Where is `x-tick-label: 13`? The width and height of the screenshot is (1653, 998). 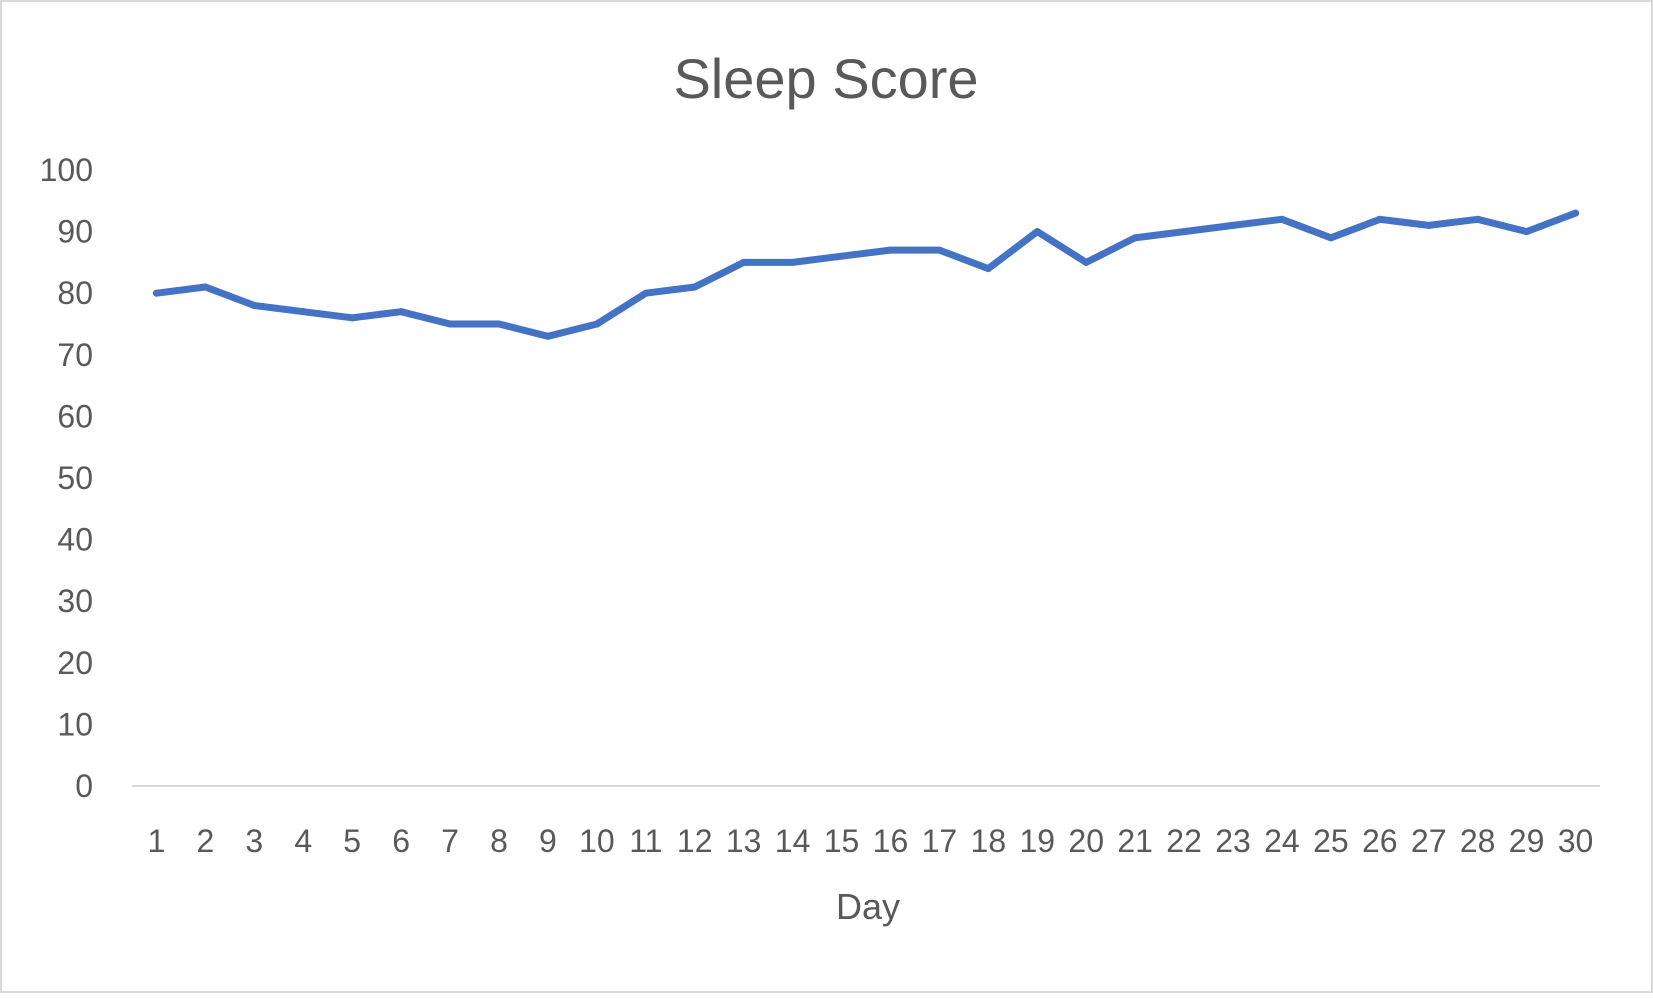 x-tick-label: 13 is located at coordinates (744, 841).